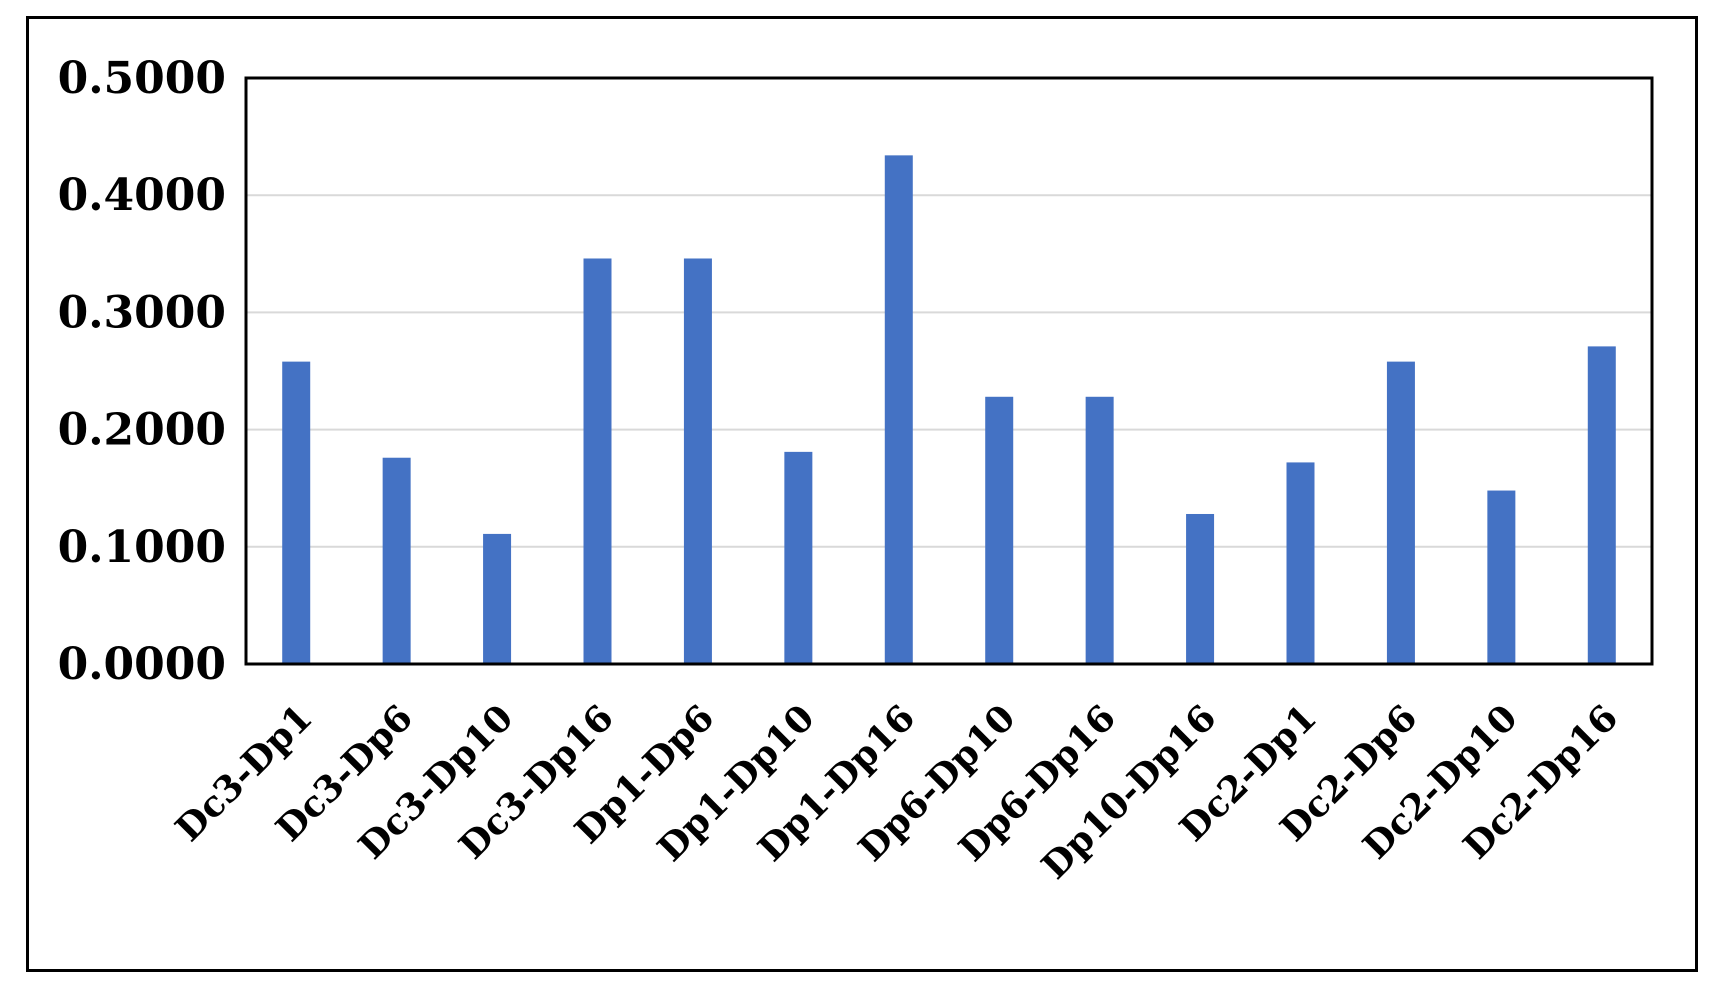 This screenshot has height=1000, width=1724. I want to click on bar-dp10-dp16, so click(1200, 588).